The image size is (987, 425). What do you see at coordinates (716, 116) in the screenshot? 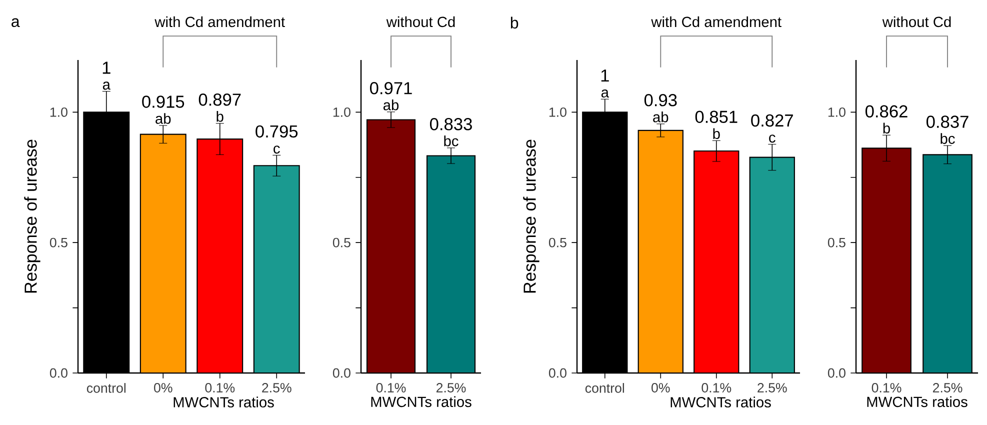
I see `data-label: 0.851` at bounding box center [716, 116].